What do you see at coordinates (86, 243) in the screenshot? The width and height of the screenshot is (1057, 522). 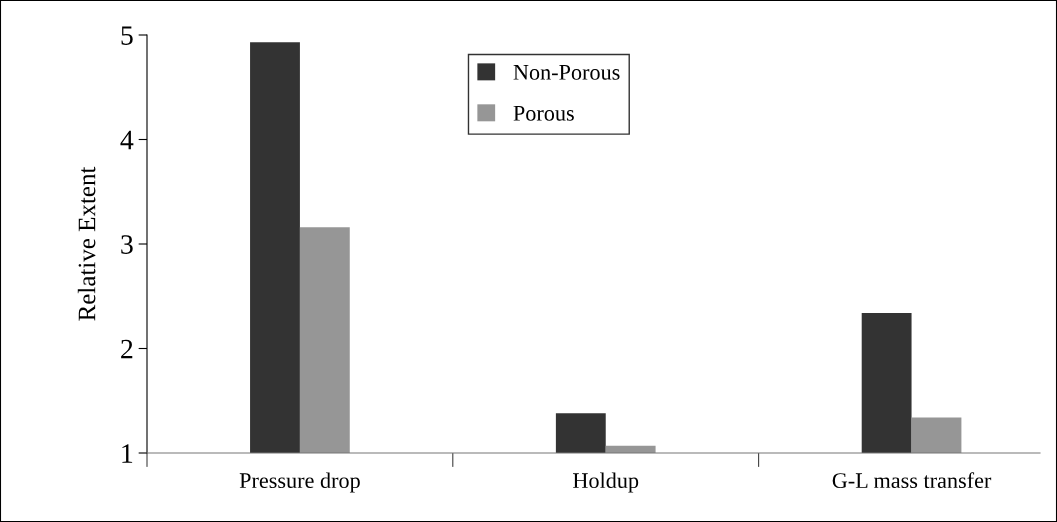 I see `y-axis-title: Relative Extent` at bounding box center [86, 243].